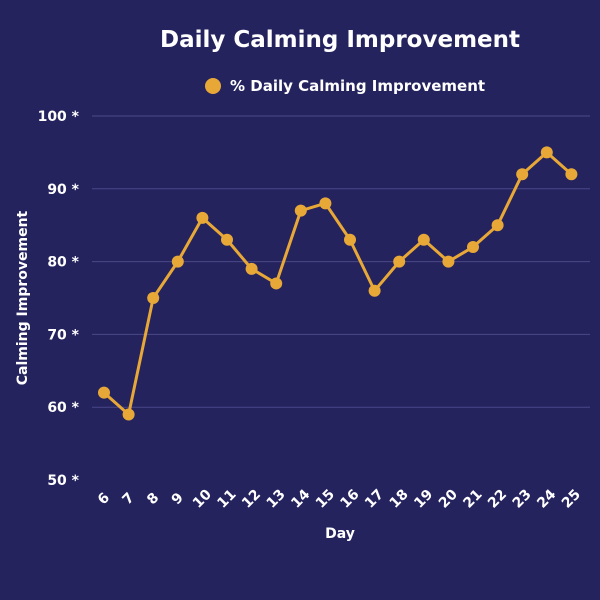 The image size is (600, 600). Describe the element at coordinates (571, 498) in the screenshot. I see `x-tick-label: 25` at that location.